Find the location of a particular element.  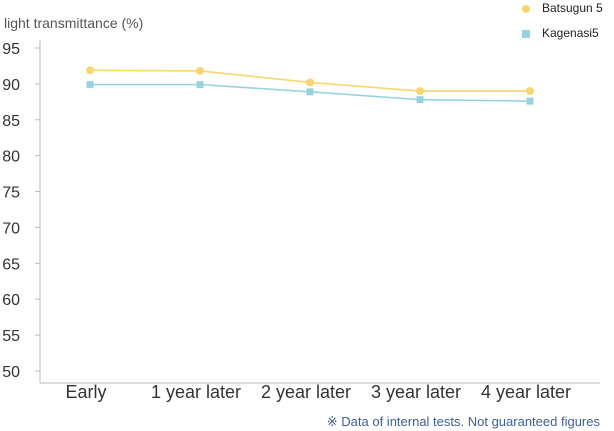

y-tick-label: 50 is located at coordinates (11, 372).